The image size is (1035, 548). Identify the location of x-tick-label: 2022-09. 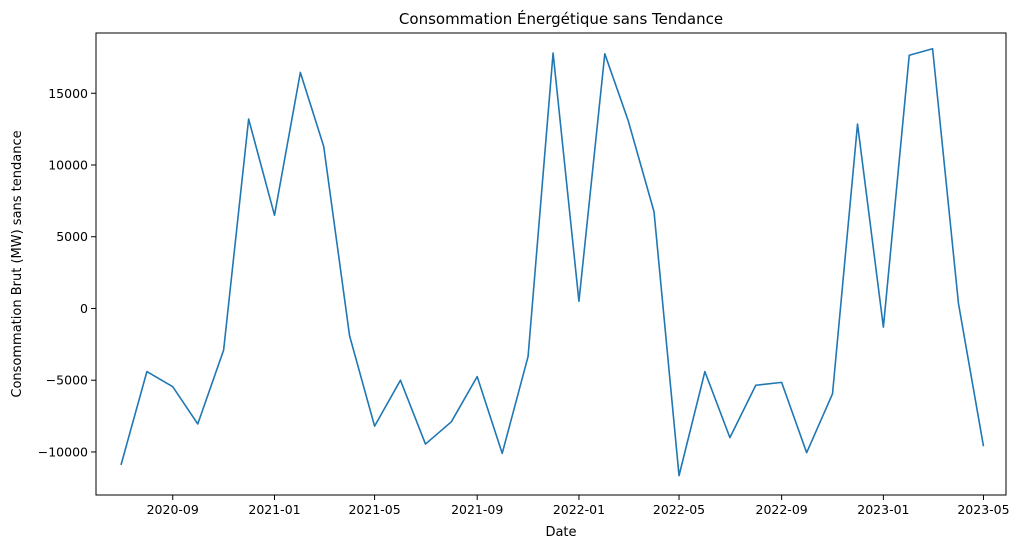
(782, 509).